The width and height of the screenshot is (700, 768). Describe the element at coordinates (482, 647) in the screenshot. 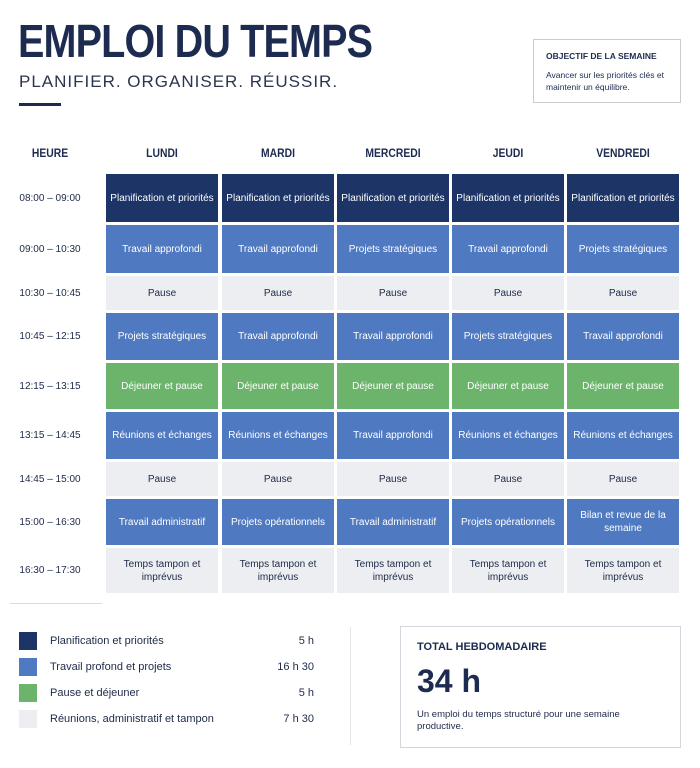

I see `total-title: TOTAL HEBDOMADAIRE` at that location.